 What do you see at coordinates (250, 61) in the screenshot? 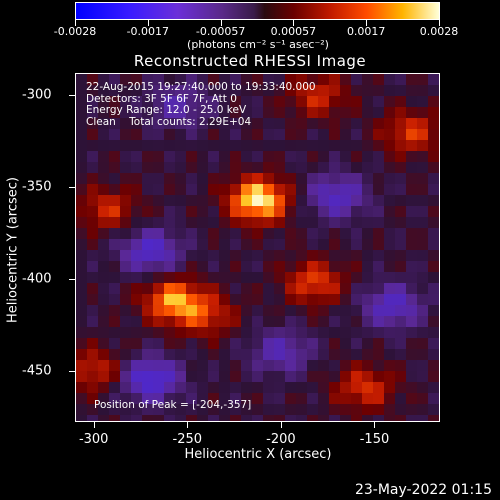
I see `chart-title: Reconstructed RHESSI Image` at bounding box center [250, 61].